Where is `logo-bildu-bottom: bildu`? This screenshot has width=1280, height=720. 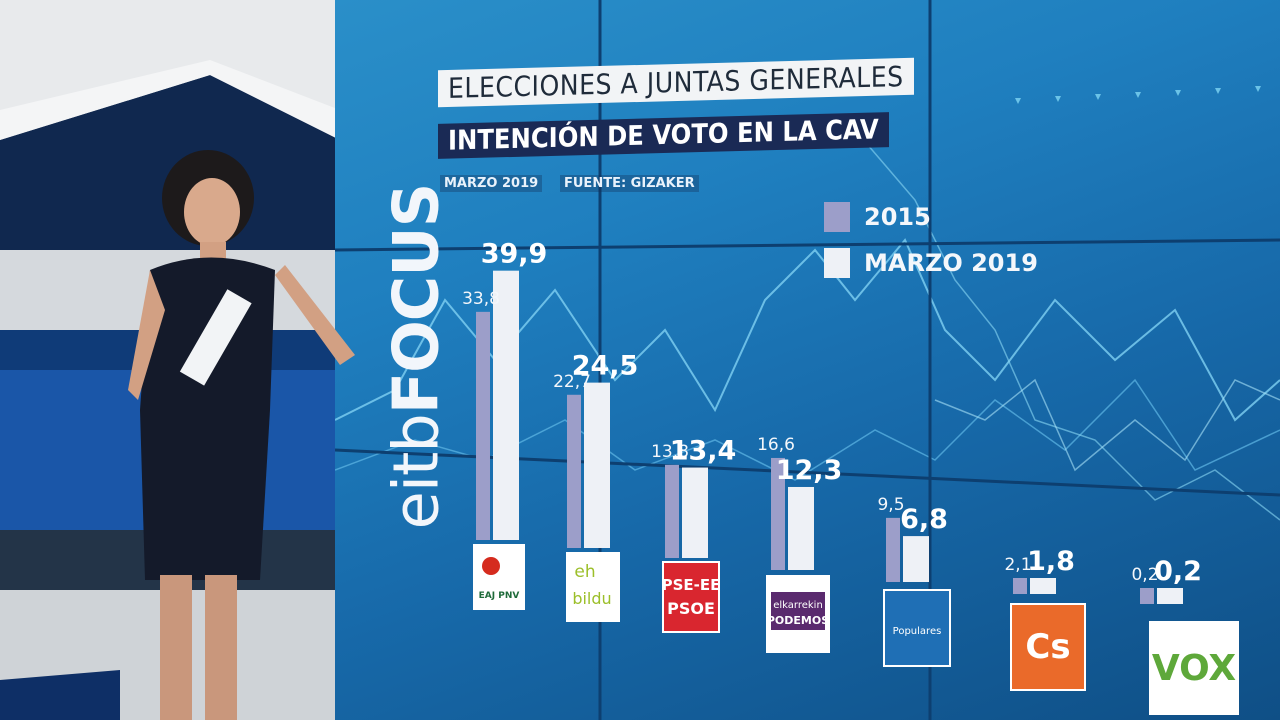 logo-bildu-bottom: bildu is located at coordinates (591, 598).